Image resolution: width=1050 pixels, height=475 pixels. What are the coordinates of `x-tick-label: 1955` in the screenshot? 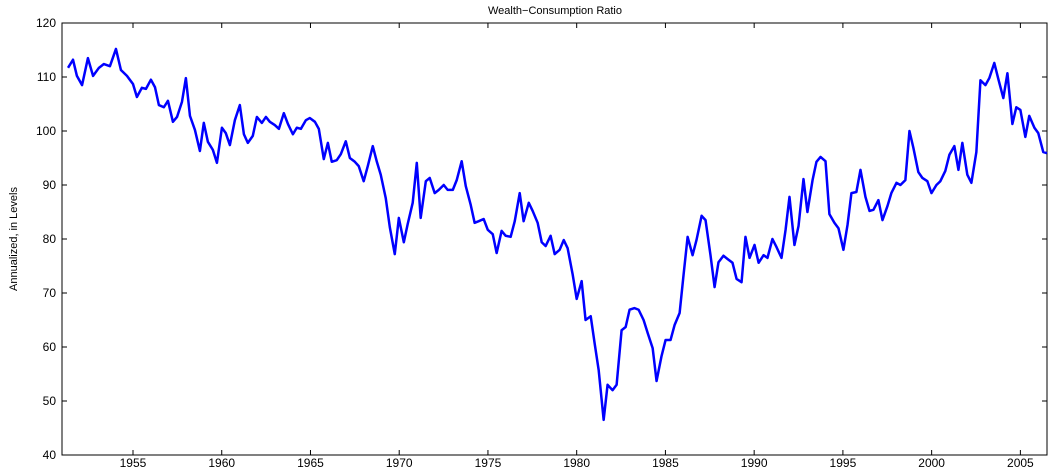 It's located at (133, 463).